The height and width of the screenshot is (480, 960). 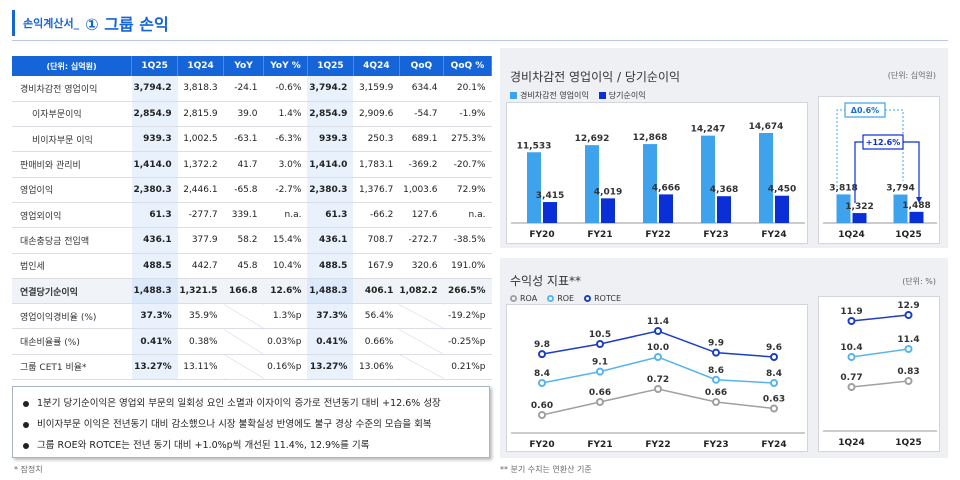 What do you see at coordinates (467, 291) in the screenshot?
I see `table-cell: 266.5%` at bounding box center [467, 291].